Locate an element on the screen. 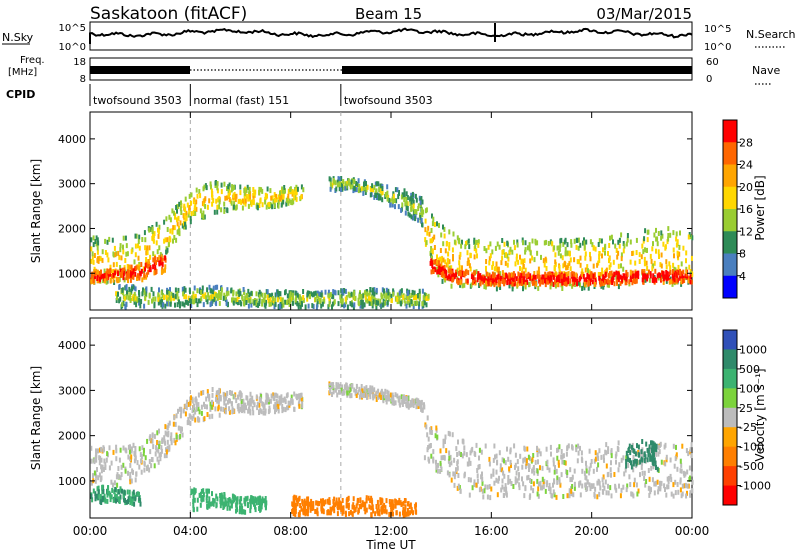 The height and width of the screenshot is (558, 800). colorbar-frame is located at coordinates (730, 417).